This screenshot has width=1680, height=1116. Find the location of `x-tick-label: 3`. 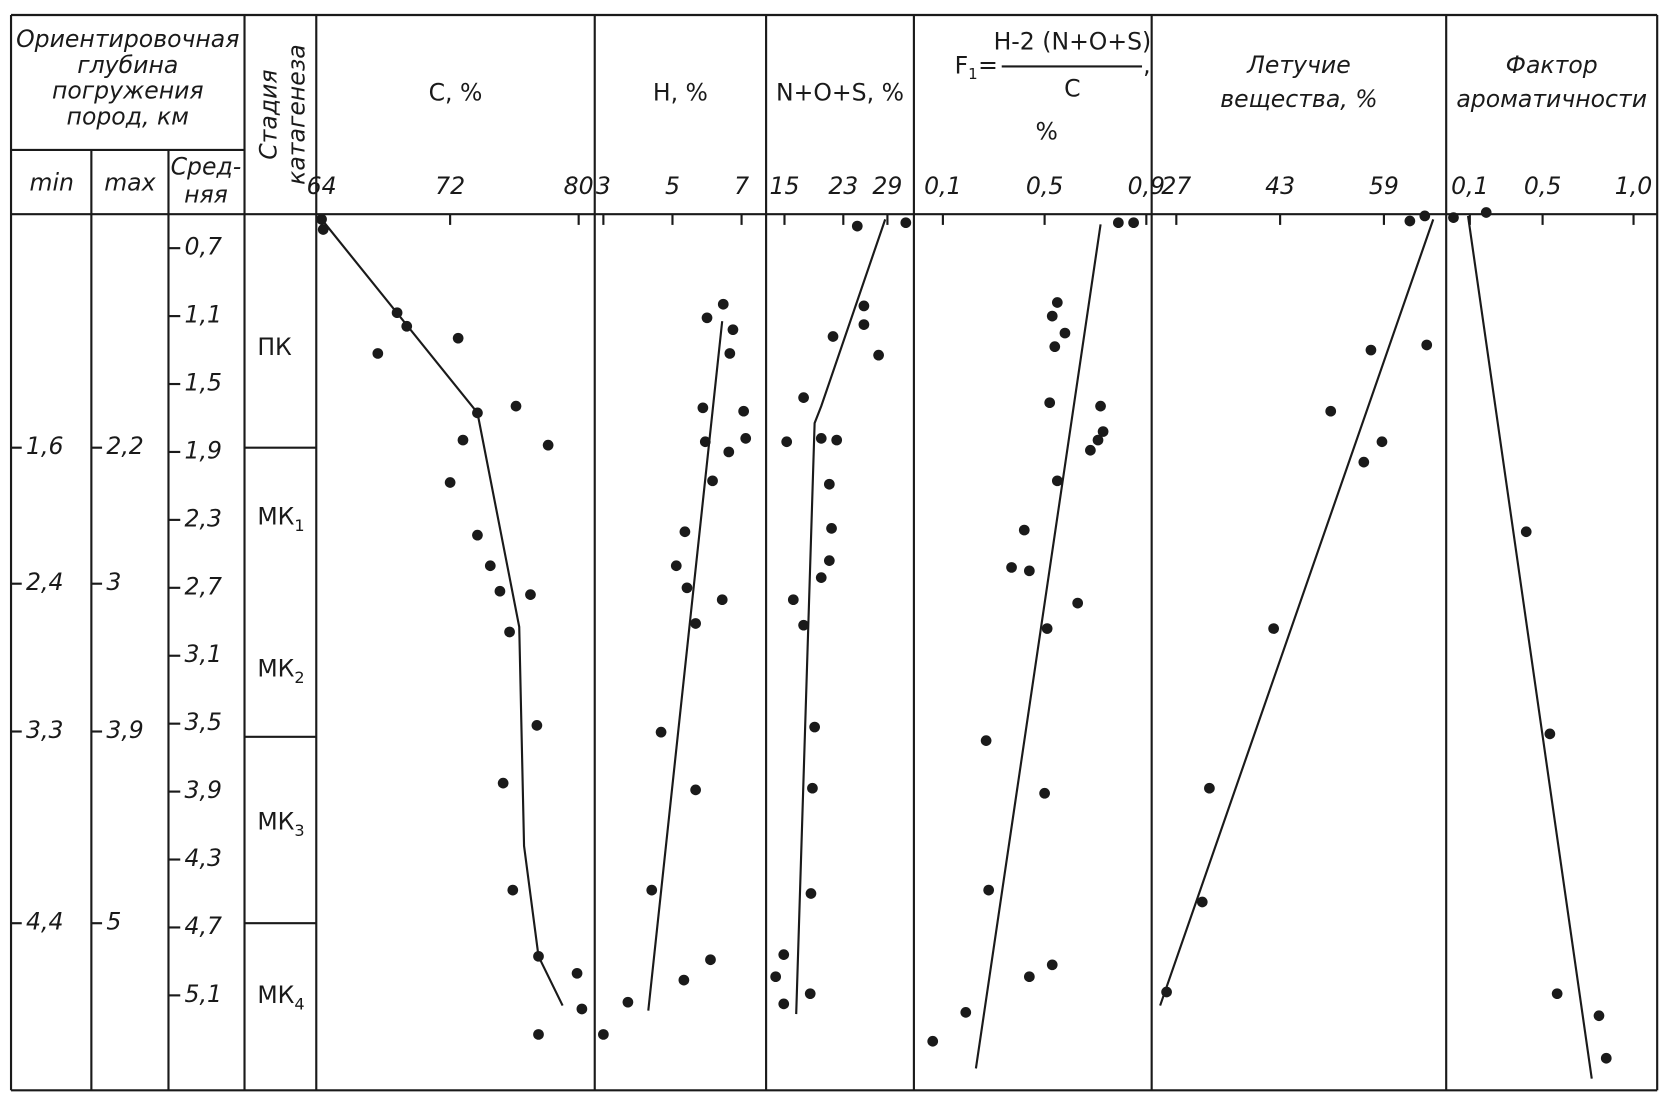

x-tick-label: 3 is located at coordinates (603, 186).